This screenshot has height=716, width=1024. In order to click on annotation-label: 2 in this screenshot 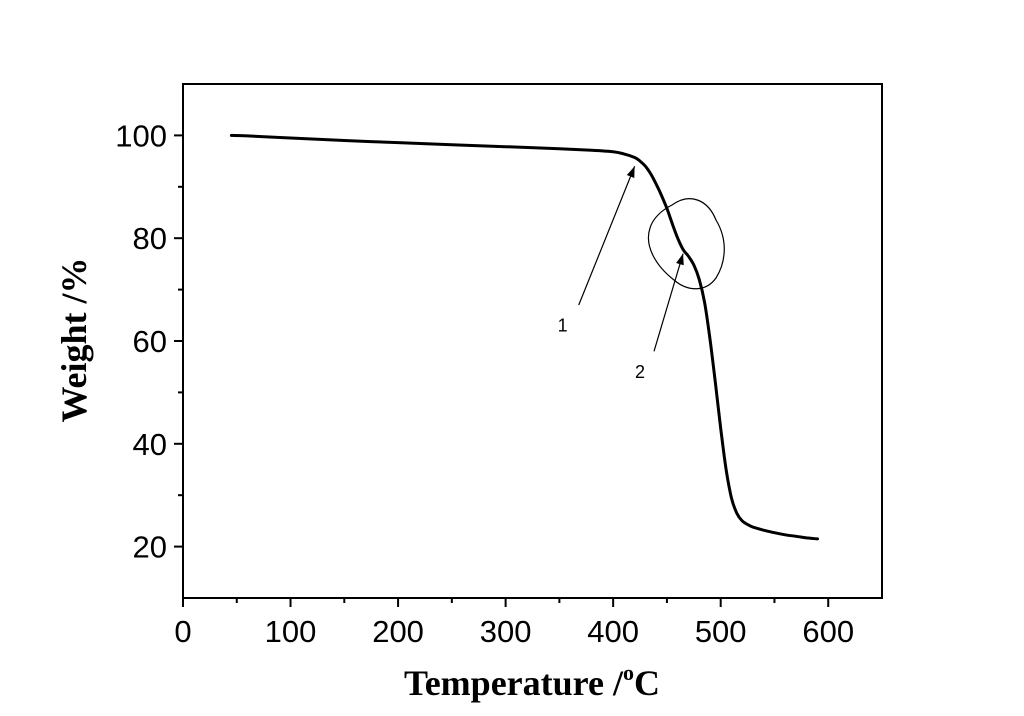, I will do `click(640, 372)`.